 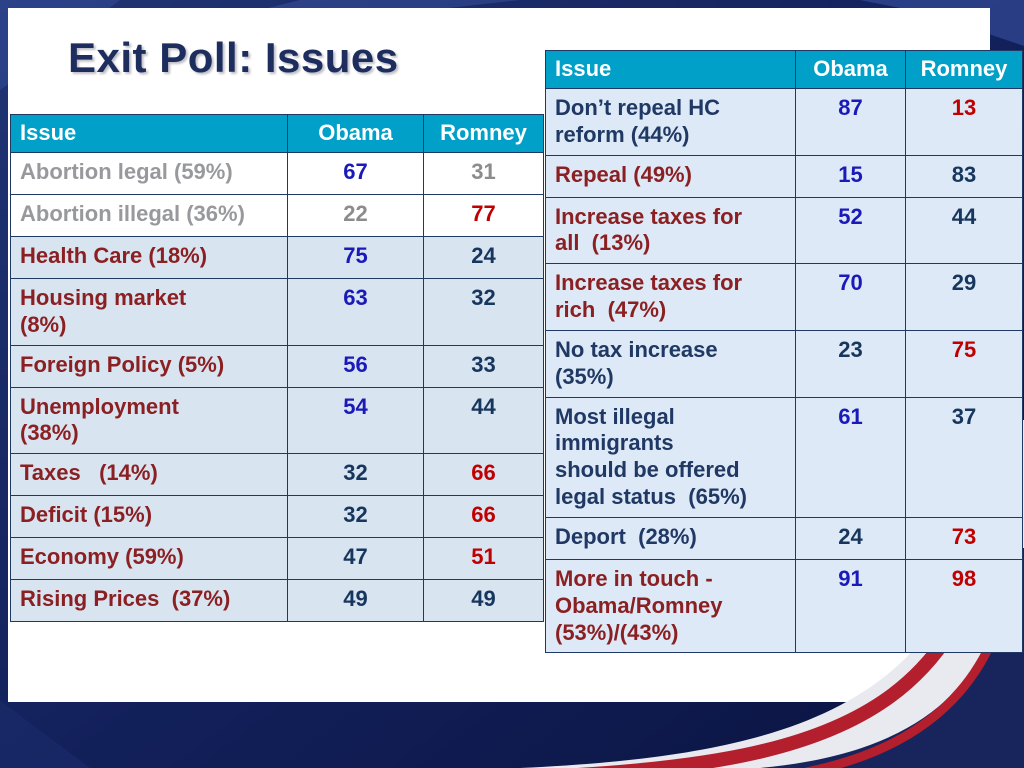 I want to click on table-row: Increase taxes for all (13%) 52 44, so click(x=784, y=230).